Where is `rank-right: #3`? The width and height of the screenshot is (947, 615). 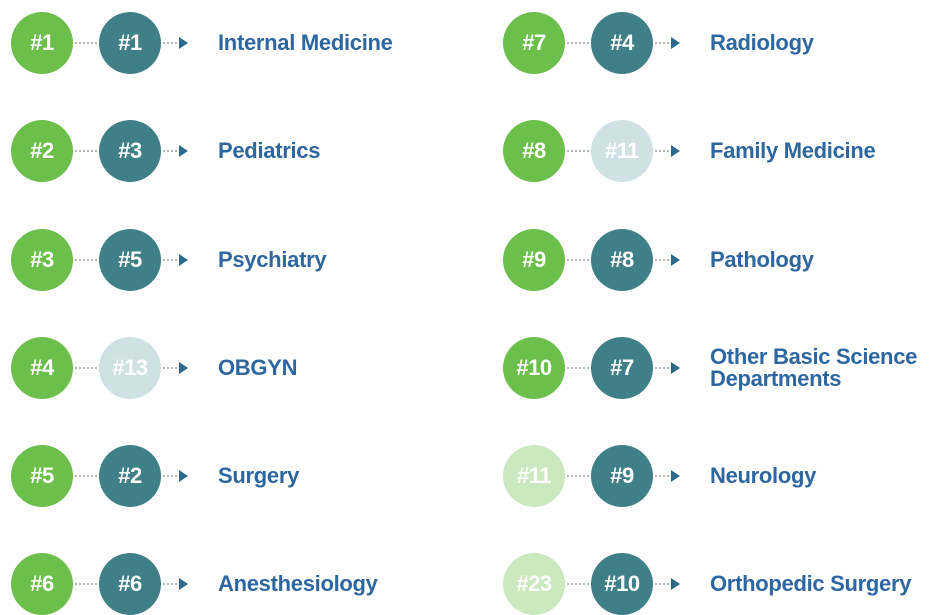
rank-right: #3 is located at coordinates (130, 151).